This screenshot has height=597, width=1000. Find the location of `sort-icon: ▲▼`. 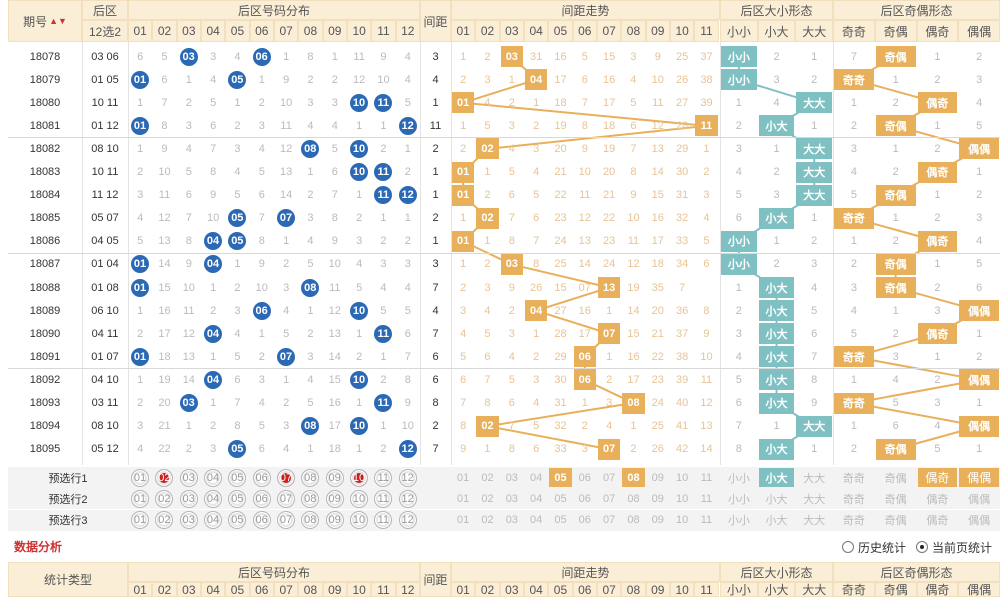

sort-icon: ▲▼ is located at coordinates (58, 21).